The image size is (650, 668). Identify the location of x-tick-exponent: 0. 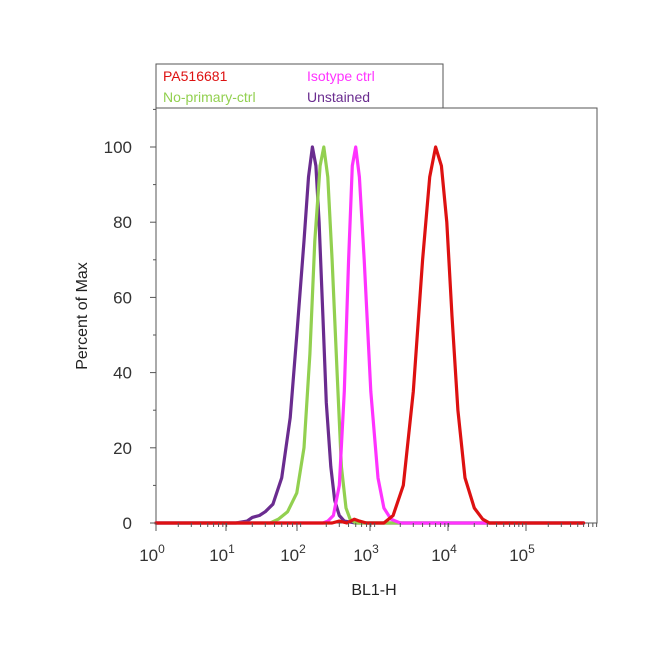
(161, 549).